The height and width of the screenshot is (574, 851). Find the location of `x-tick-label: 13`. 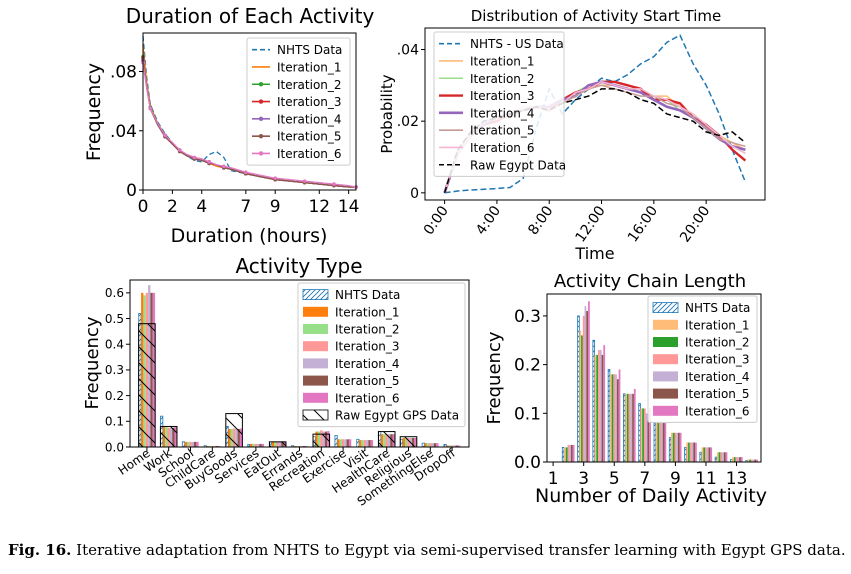

x-tick-label: 13 is located at coordinates (737, 479).